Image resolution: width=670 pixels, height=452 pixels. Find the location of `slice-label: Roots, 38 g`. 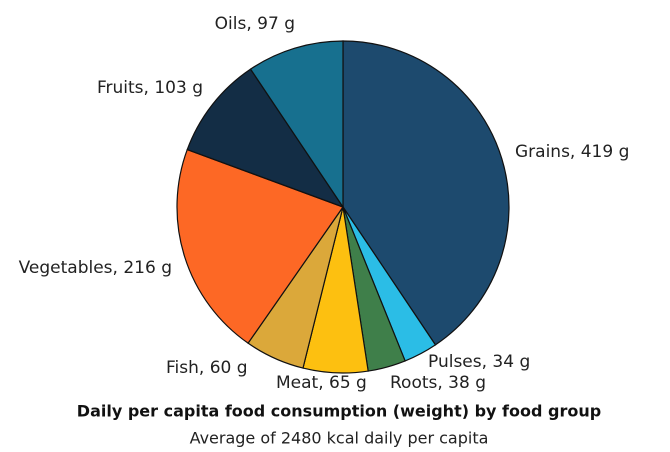

slice-label: Roots, 38 g is located at coordinates (438, 383).